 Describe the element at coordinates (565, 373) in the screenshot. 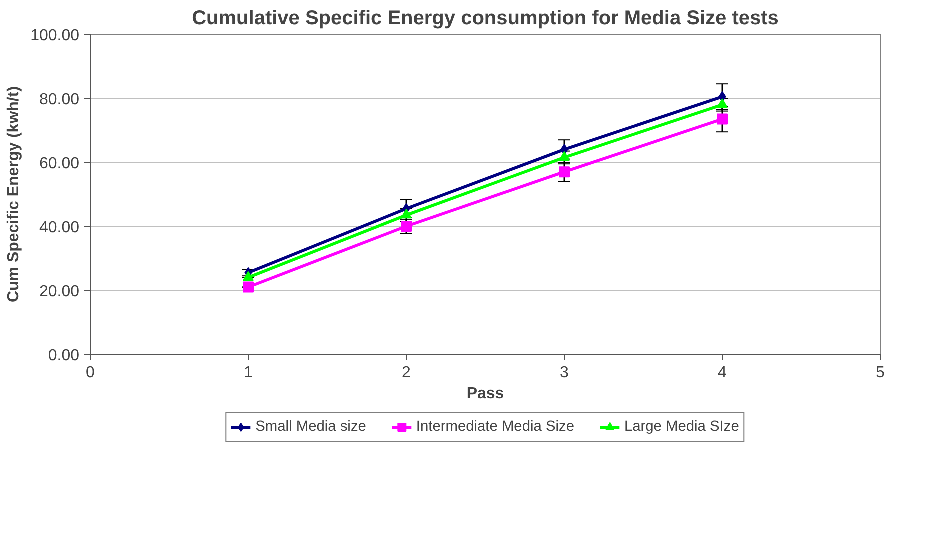

I see `x-tick-label: 3` at that location.